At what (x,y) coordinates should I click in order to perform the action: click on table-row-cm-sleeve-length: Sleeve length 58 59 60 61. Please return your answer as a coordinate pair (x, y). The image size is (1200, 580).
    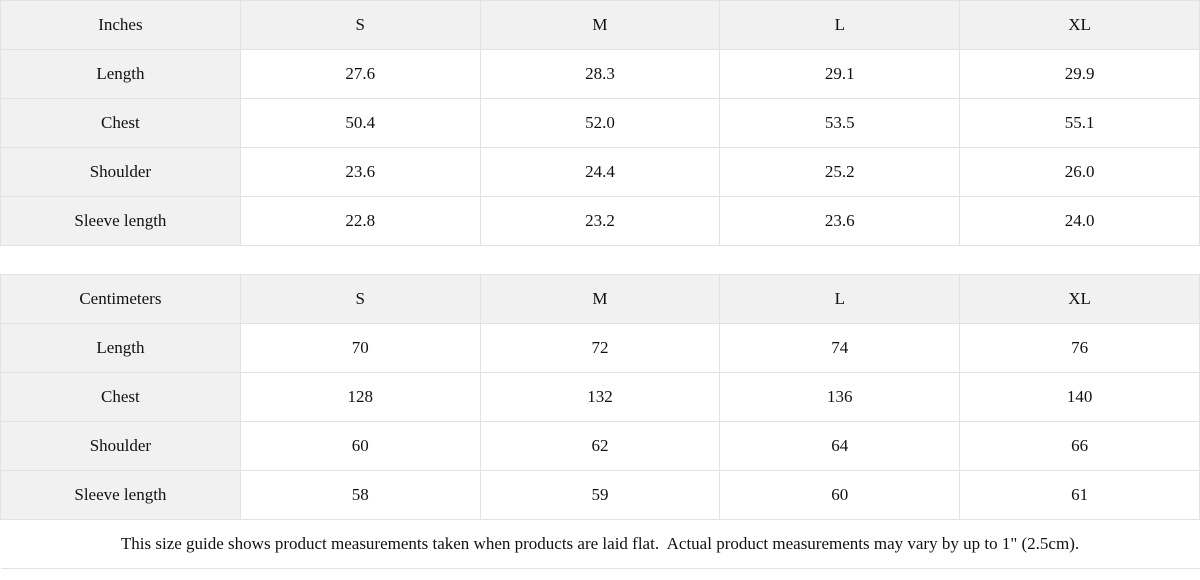
    Looking at the image, I should click on (600, 495).